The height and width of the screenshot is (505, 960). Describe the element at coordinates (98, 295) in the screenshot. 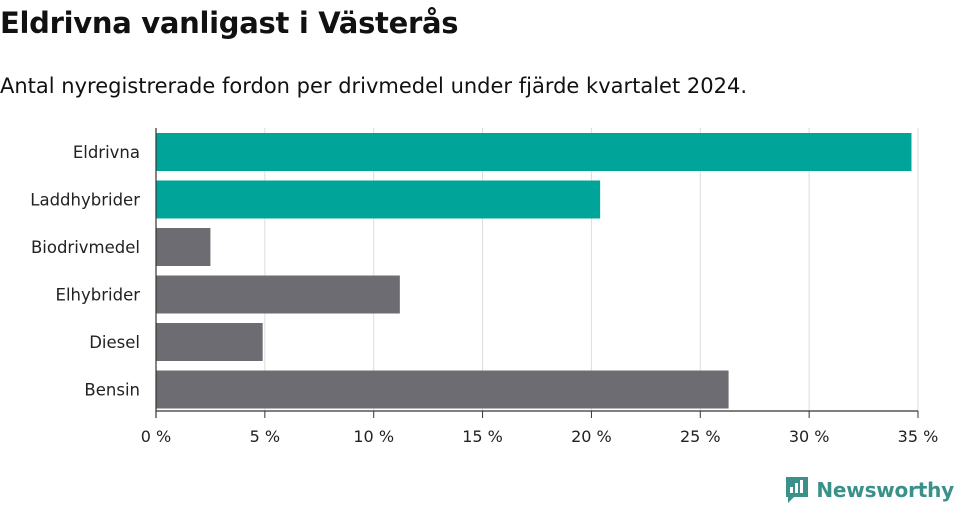

I see `category-label: Elhybrider` at that location.